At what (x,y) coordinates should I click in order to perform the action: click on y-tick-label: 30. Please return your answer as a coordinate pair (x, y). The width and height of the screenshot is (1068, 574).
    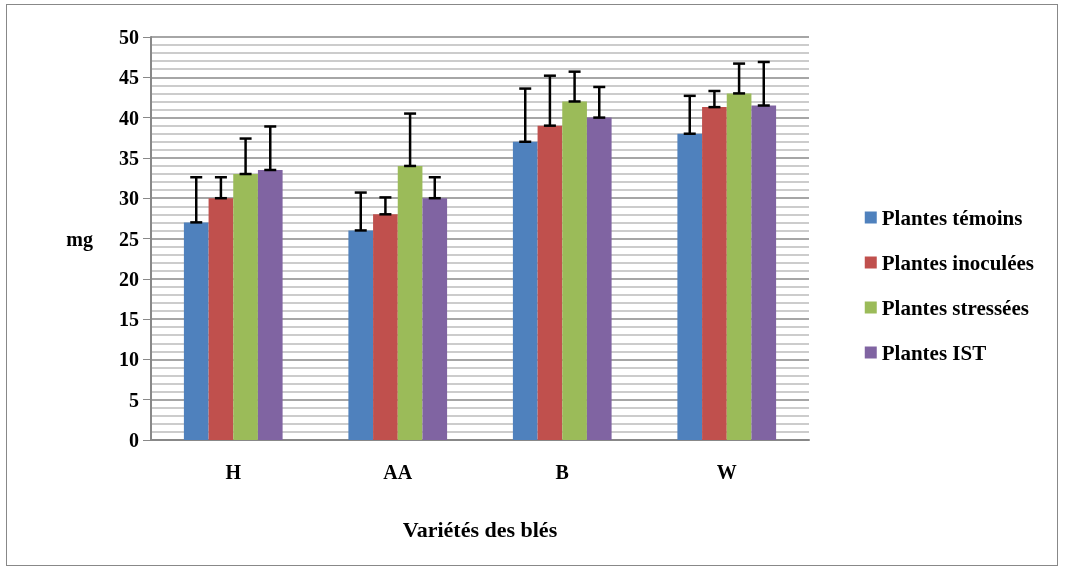
    Looking at the image, I should click on (129, 198).